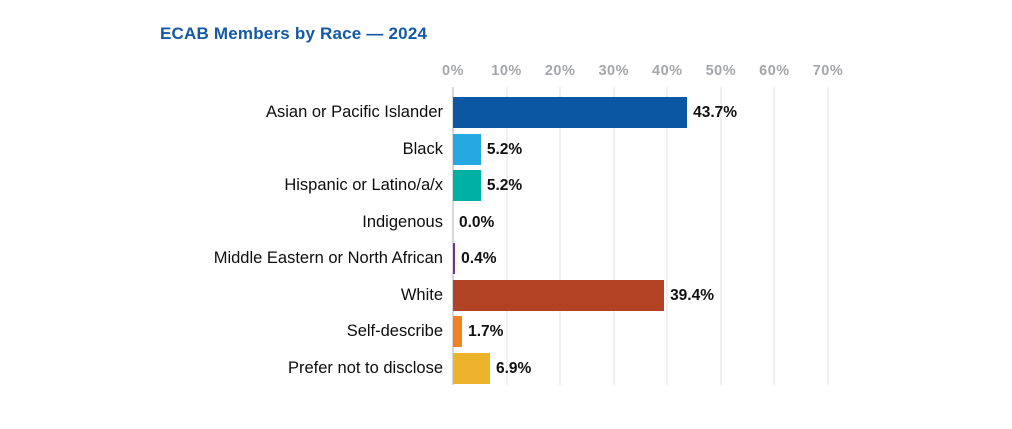  What do you see at coordinates (828, 71) in the screenshot?
I see `x-axis-tick-label: 70%` at bounding box center [828, 71].